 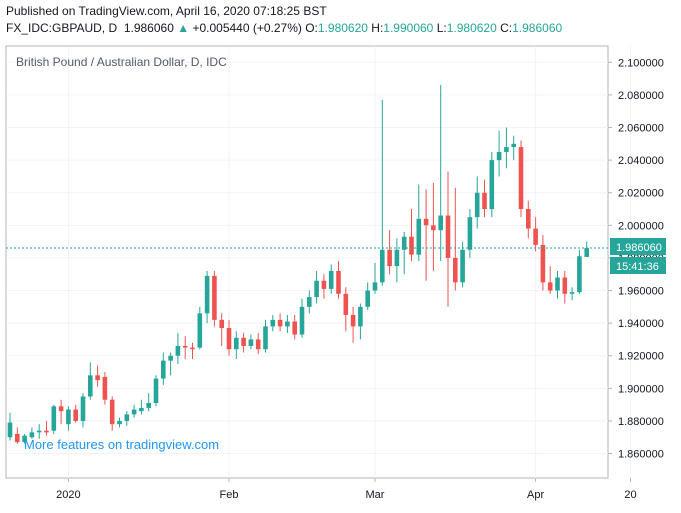 I want to click on y-tick-label: 2.080000, so click(x=641, y=96).